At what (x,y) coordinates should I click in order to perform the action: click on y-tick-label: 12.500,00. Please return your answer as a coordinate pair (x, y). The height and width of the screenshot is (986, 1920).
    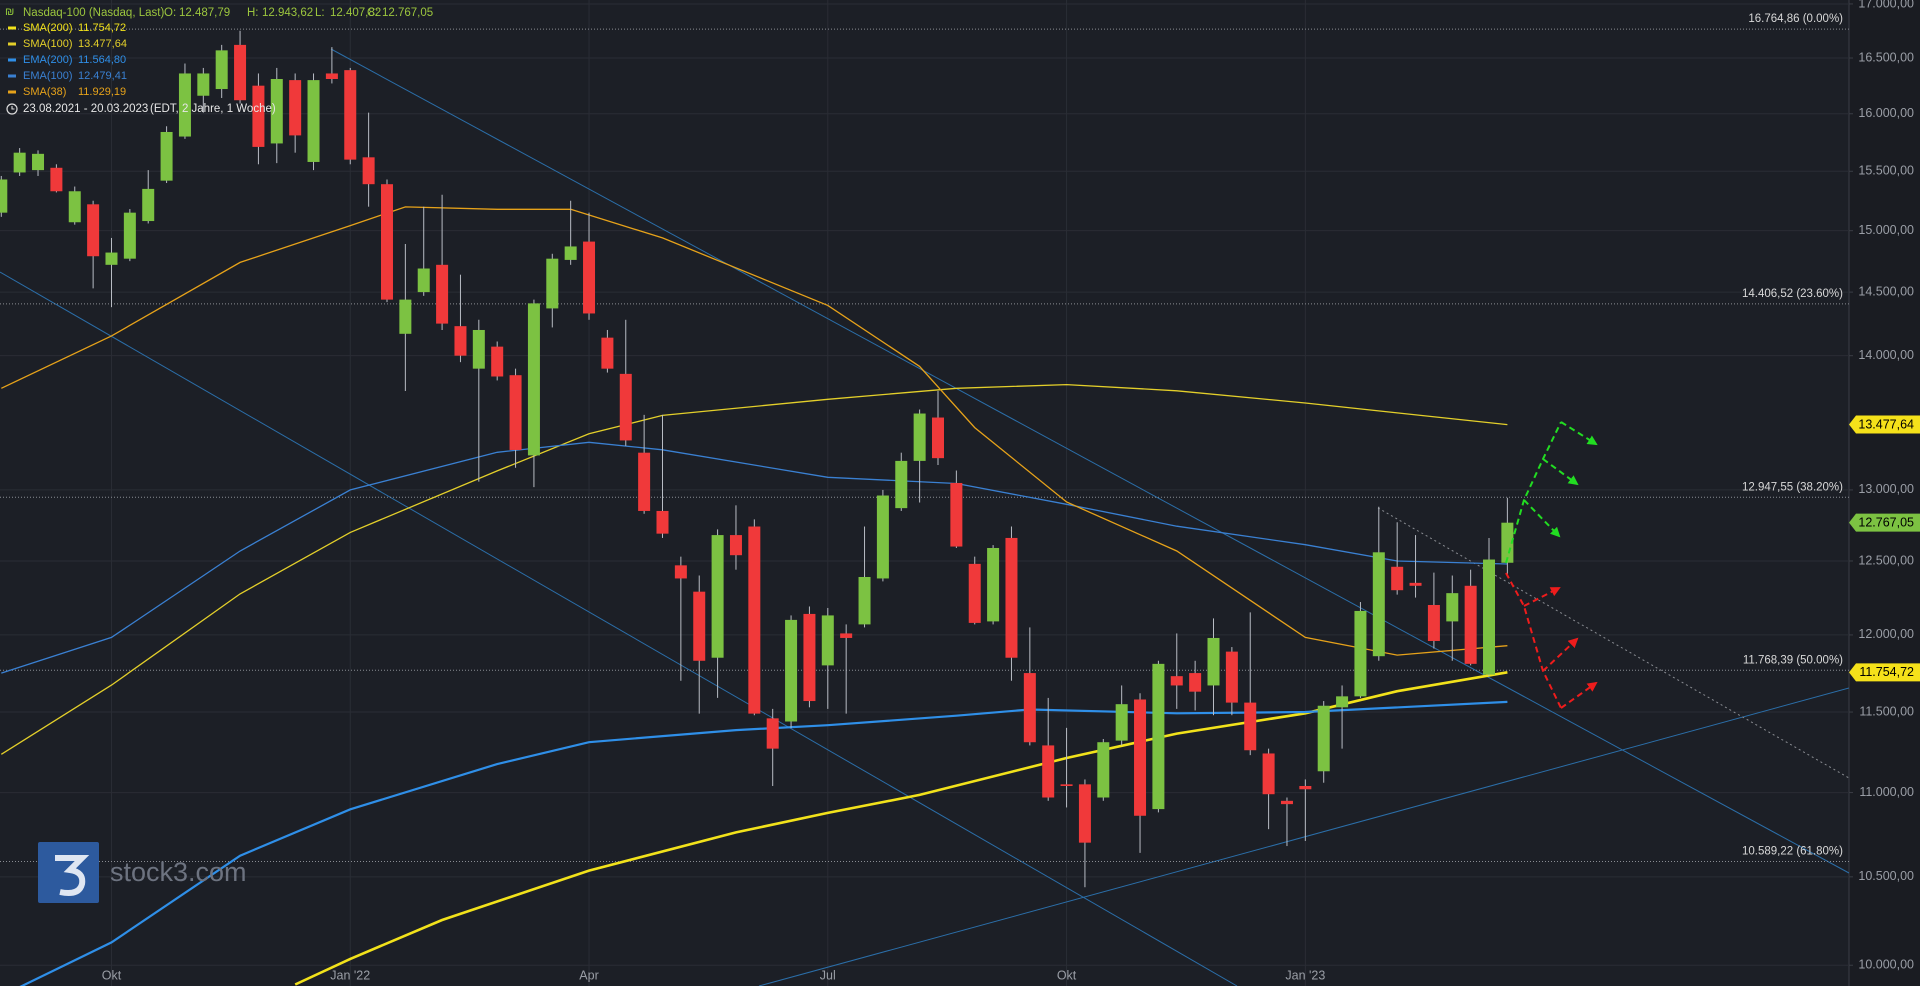
    Looking at the image, I should click on (1886, 560).